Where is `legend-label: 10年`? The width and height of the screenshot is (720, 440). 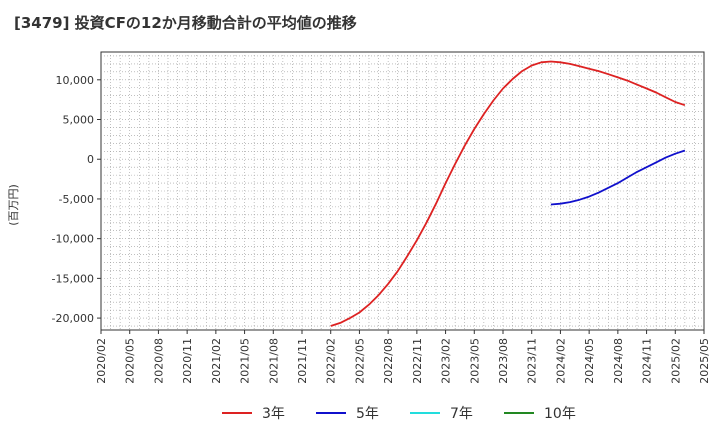 legend-label: 10年 is located at coordinates (560, 414).